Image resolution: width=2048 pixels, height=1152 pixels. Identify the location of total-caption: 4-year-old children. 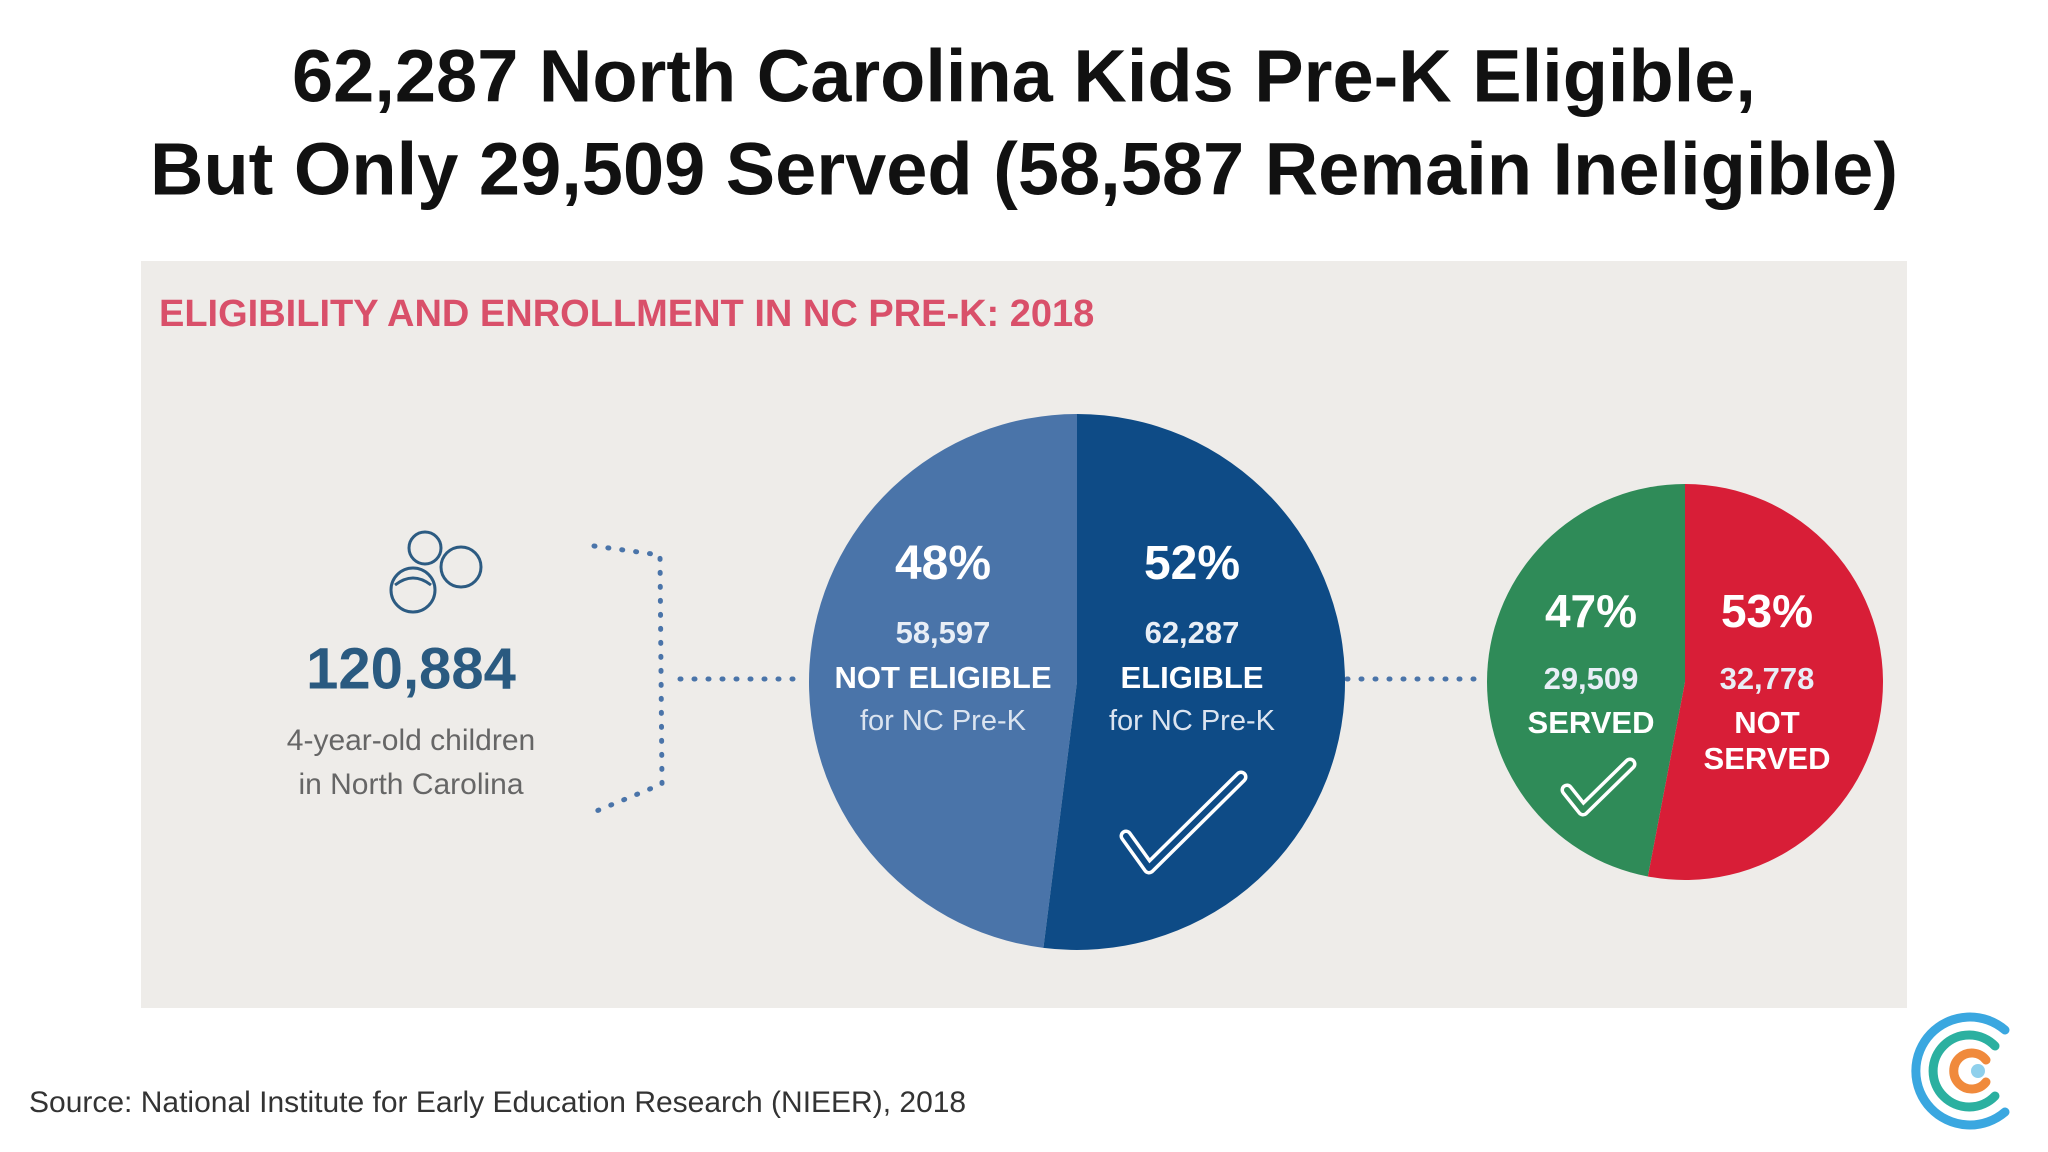
(411, 740).